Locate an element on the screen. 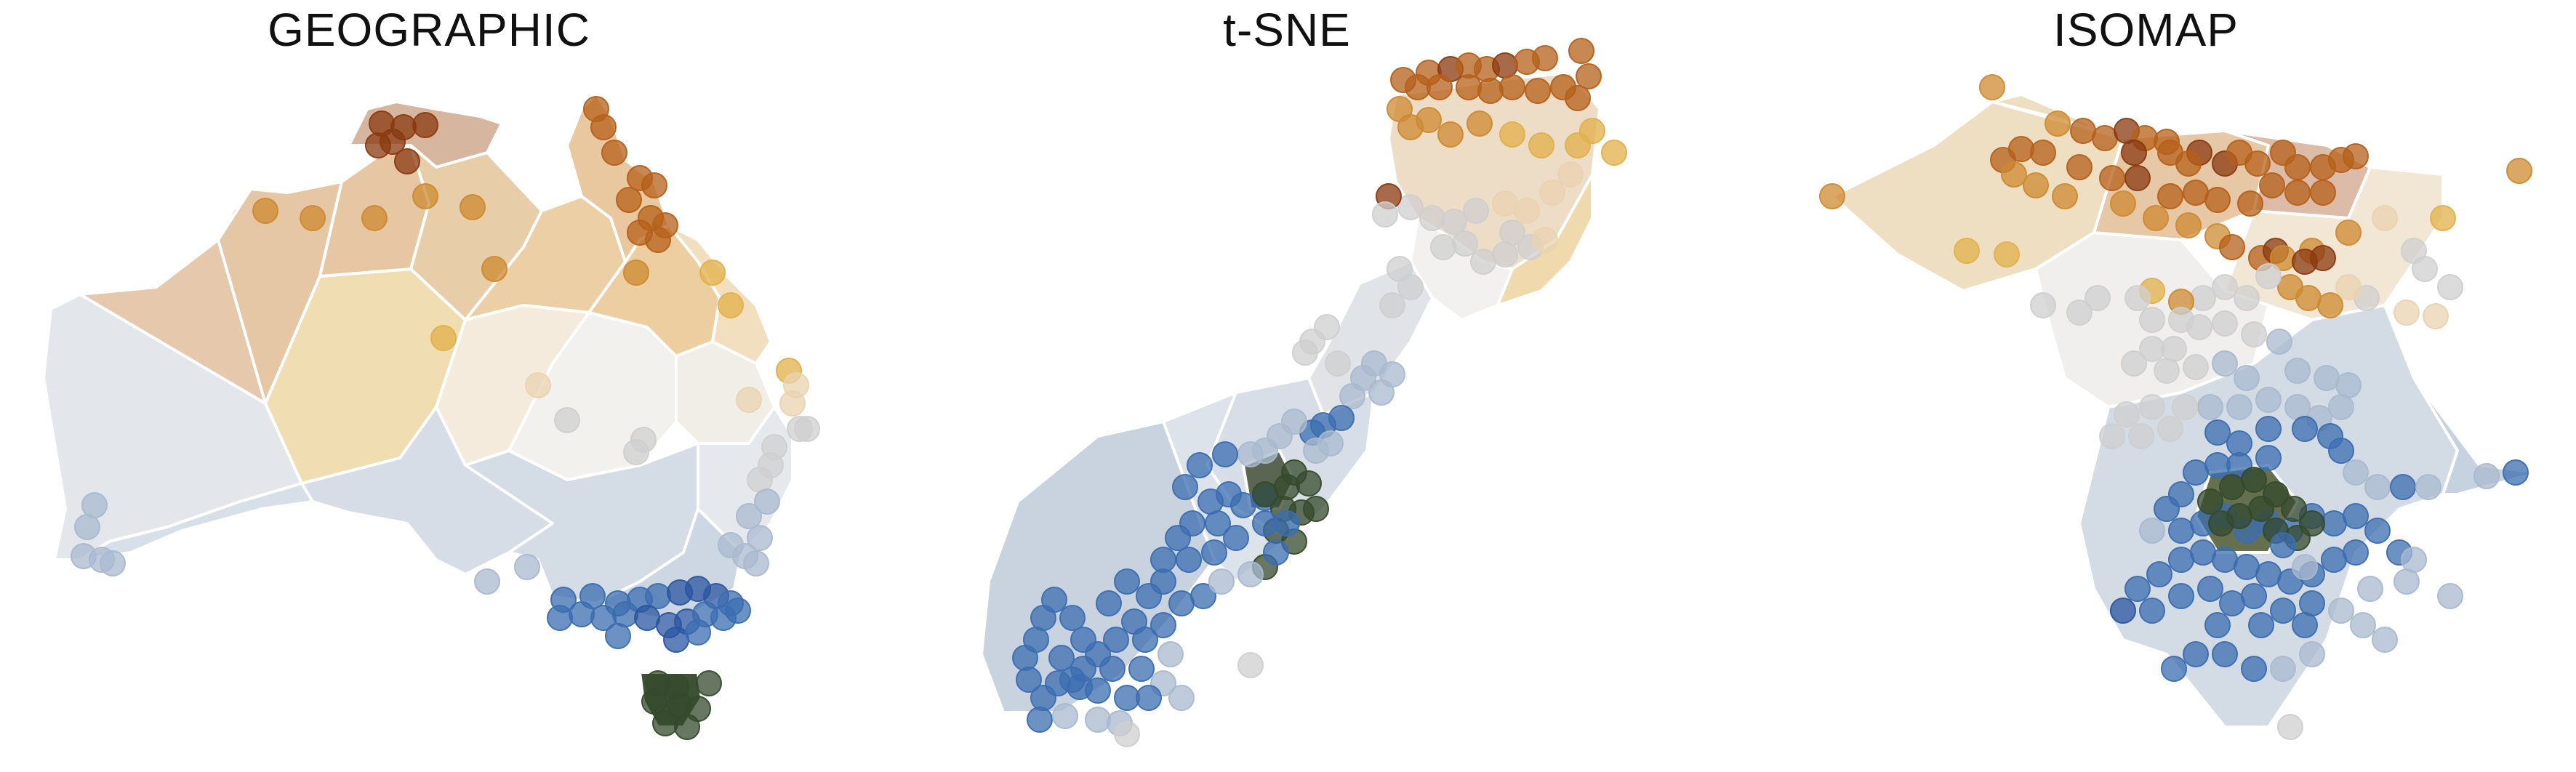  tsne-title: t-SNE is located at coordinates (1287, 30).